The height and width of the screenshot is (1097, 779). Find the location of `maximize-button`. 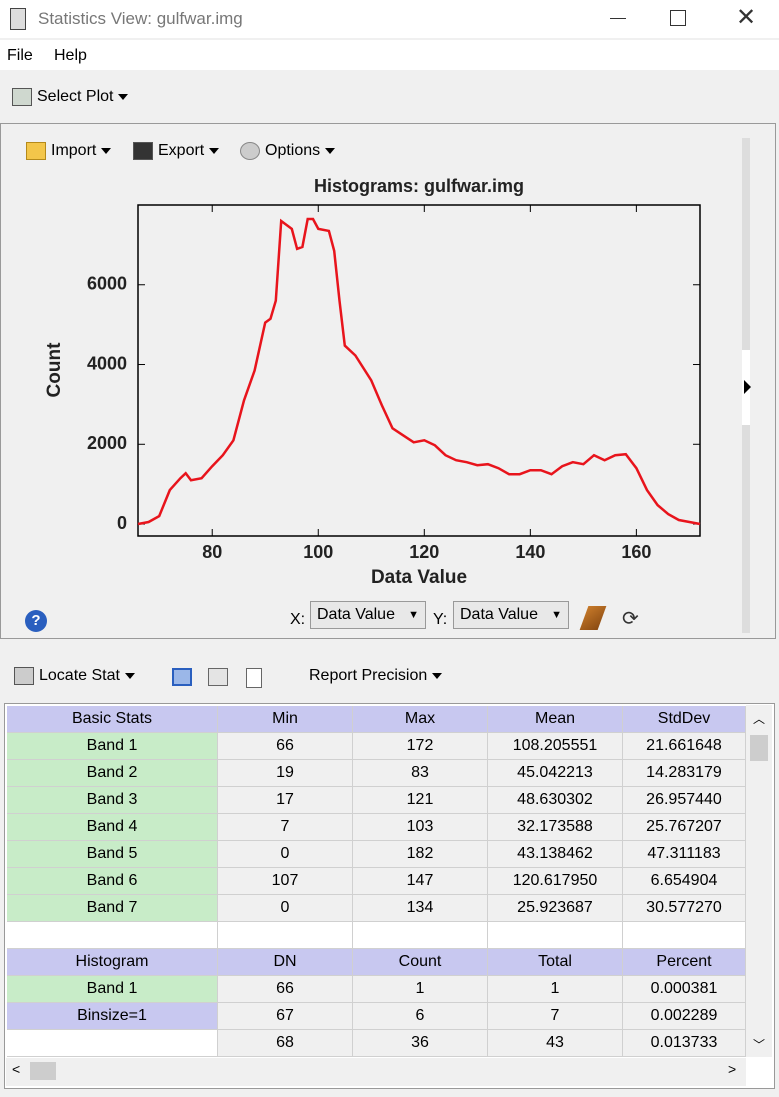

maximize-button is located at coordinates (678, 18).